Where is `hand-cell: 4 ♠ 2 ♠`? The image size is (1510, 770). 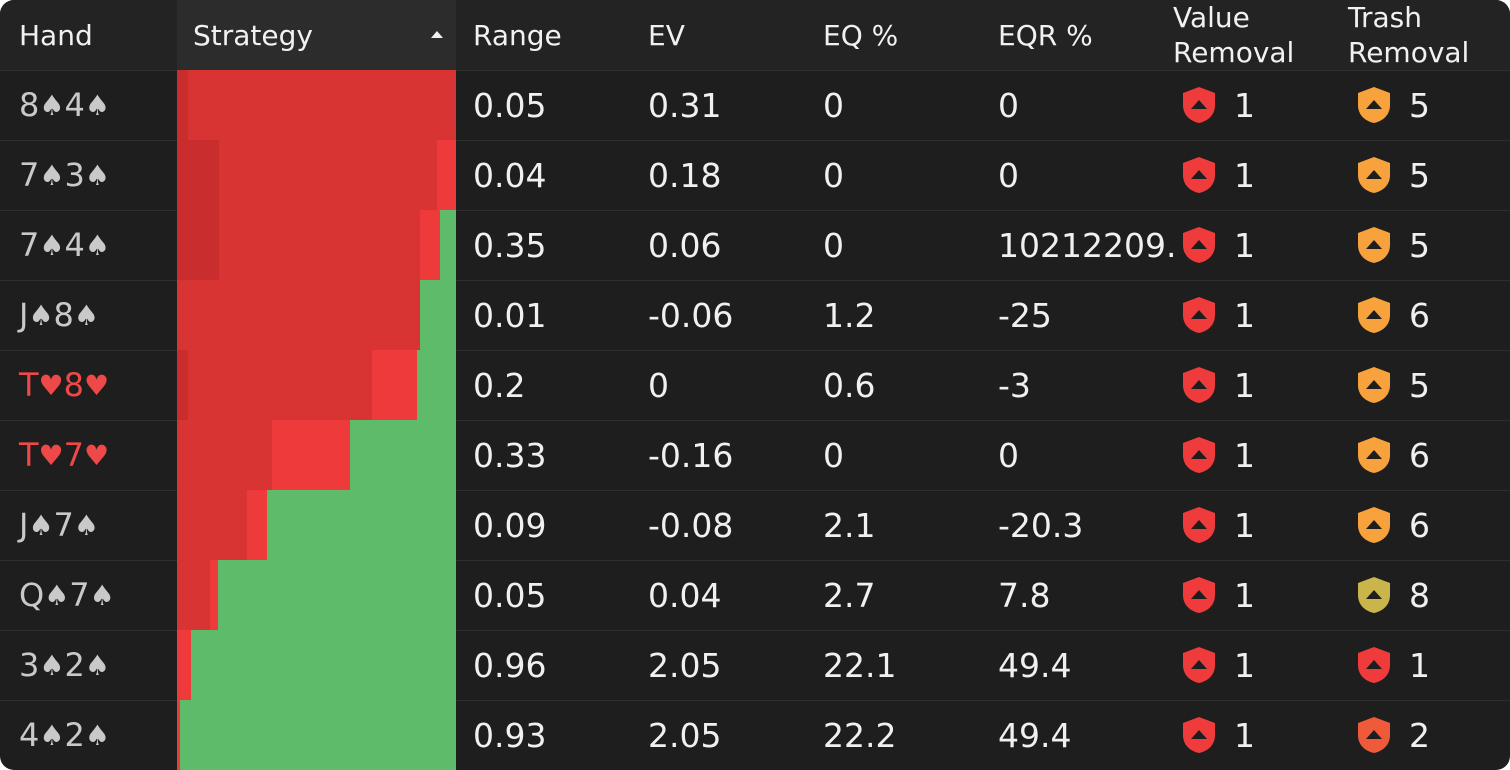 hand-cell: 4 ♠ 2 ♠ is located at coordinates (64, 735).